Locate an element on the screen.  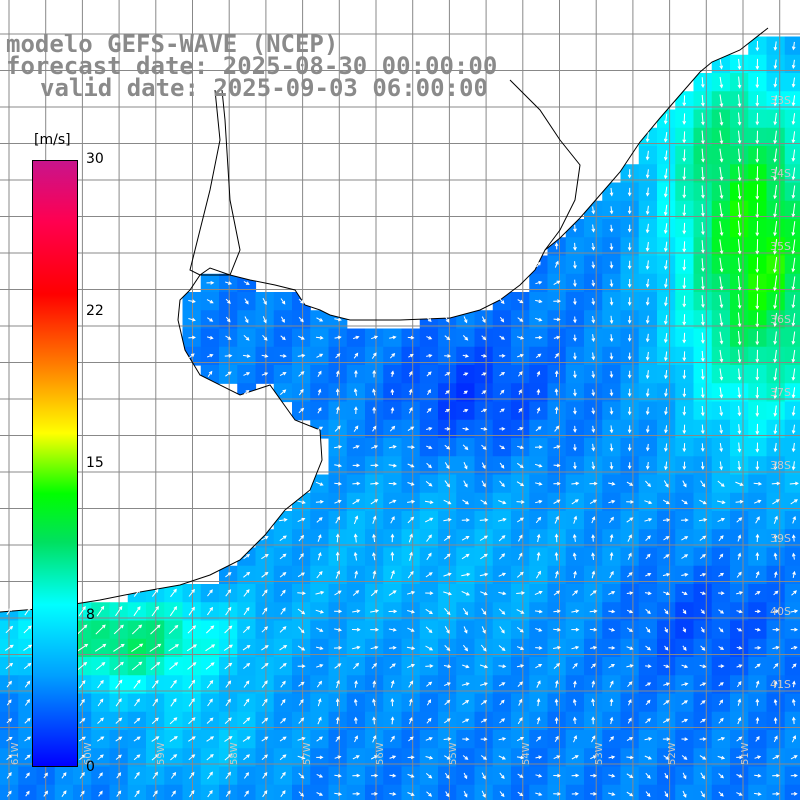
colorbar-tick-0: 0 is located at coordinates (90, 767).